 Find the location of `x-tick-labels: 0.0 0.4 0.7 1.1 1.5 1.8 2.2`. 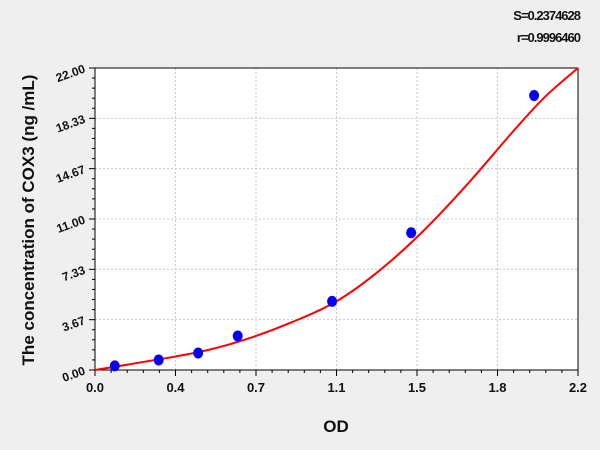

x-tick-labels: 0.0 0.4 0.7 1.1 1.5 1.8 2.2 is located at coordinates (336, 387).